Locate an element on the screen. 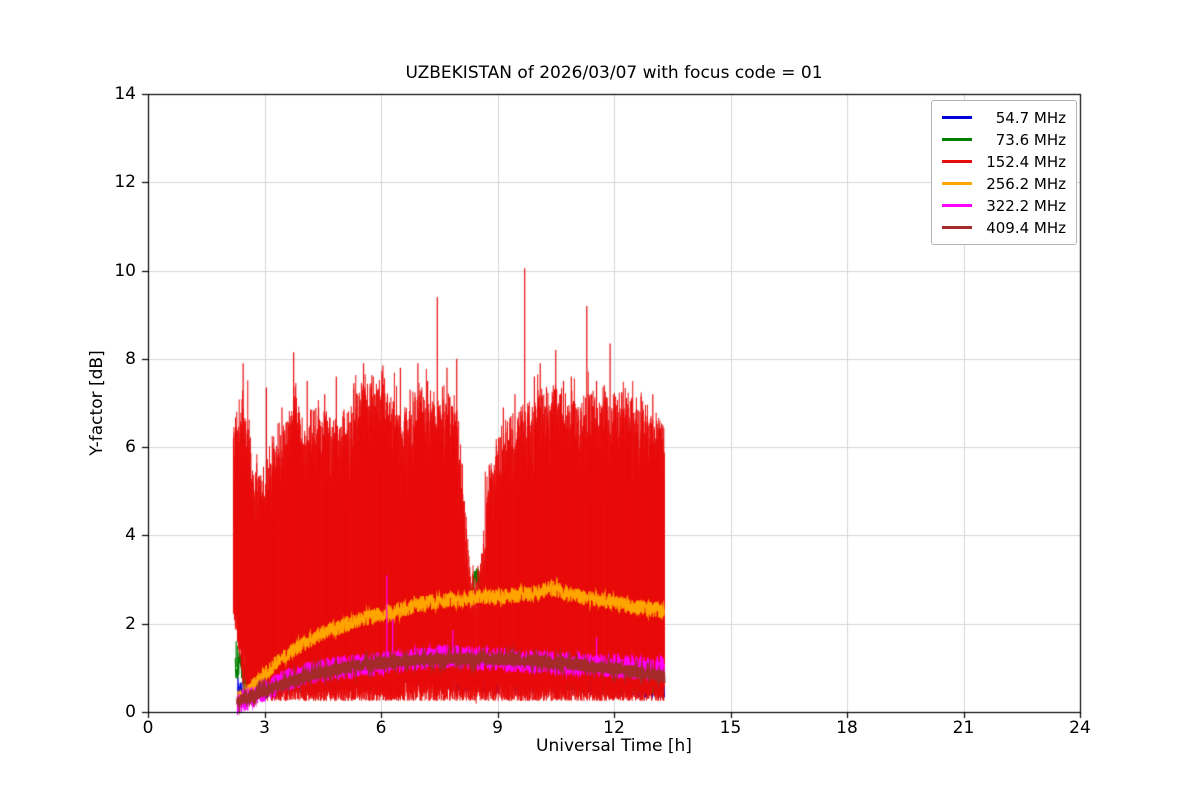 The height and width of the screenshot is (800, 1200). legend-label: 152.4 MHz is located at coordinates (1026, 161).